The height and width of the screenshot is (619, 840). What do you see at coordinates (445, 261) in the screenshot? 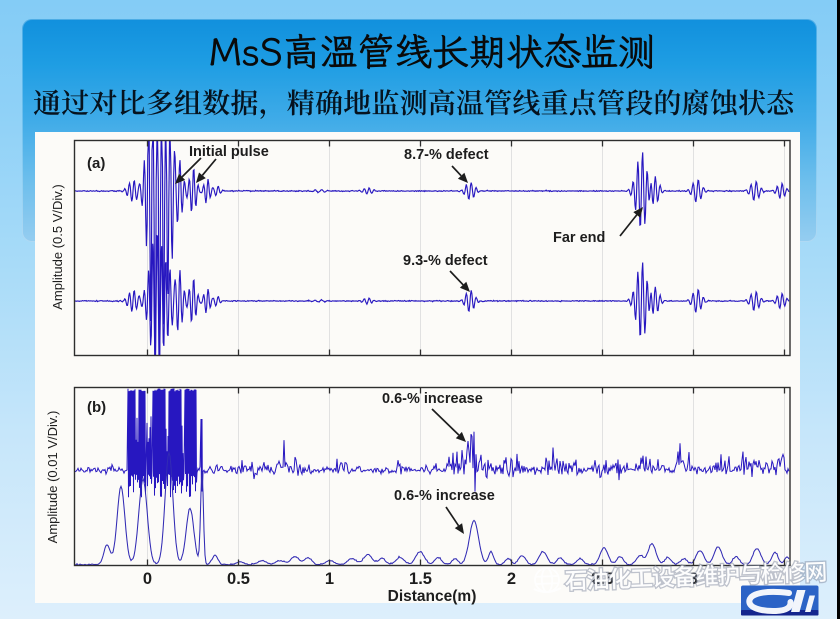
I see `svg-text: 9.3-% defect` at bounding box center [445, 261].